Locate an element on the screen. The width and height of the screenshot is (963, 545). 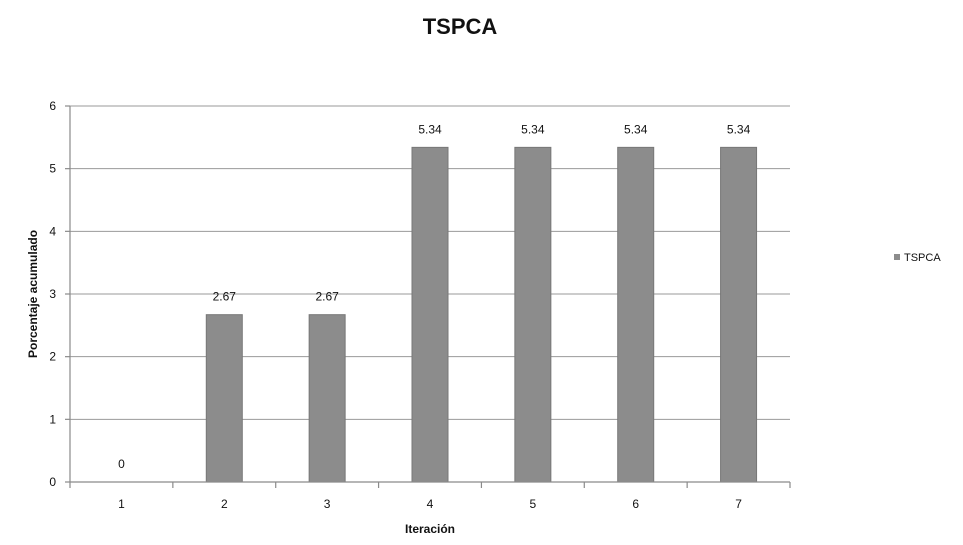
y-tick-label: 0 is located at coordinates (52, 482).